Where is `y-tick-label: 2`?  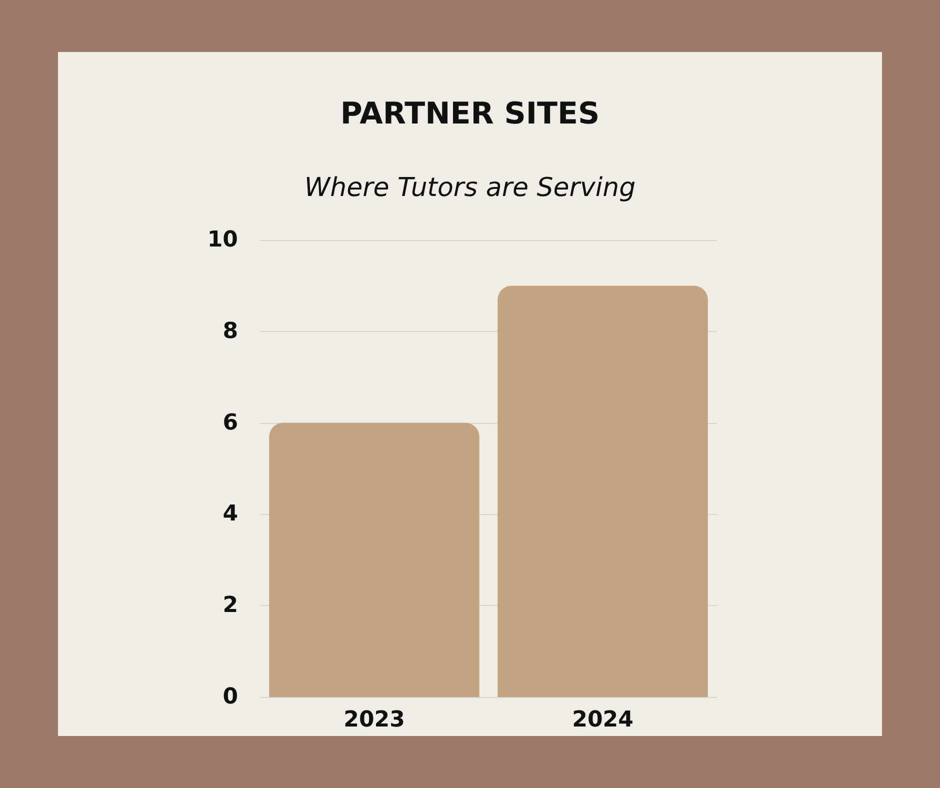 y-tick-label: 2 is located at coordinates (230, 605).